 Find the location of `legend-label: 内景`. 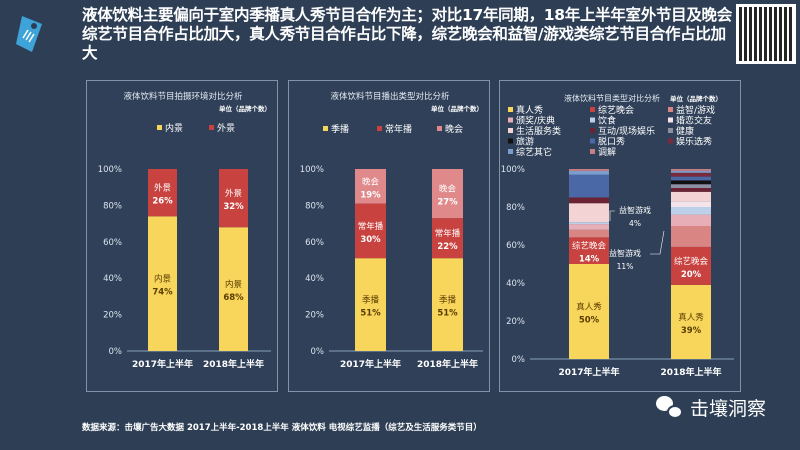

legend-label: 内景 is located at coordinates (174, 128).